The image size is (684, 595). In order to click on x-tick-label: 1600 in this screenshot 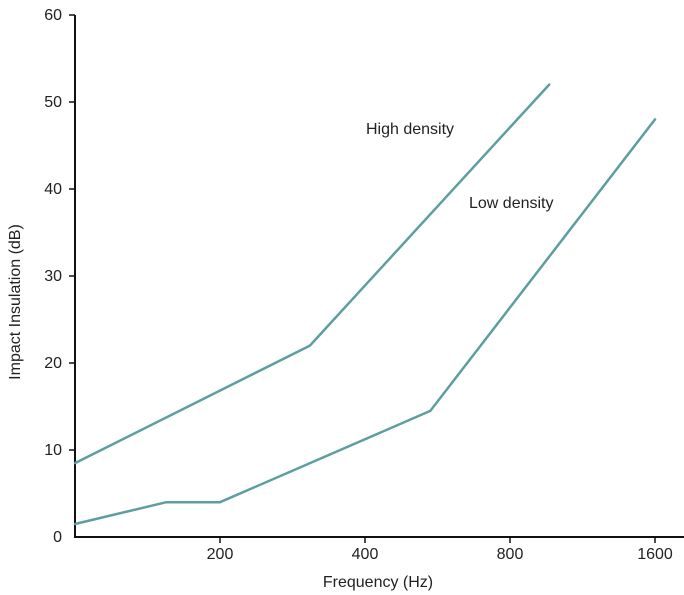, I will do `click(655, 554)`.